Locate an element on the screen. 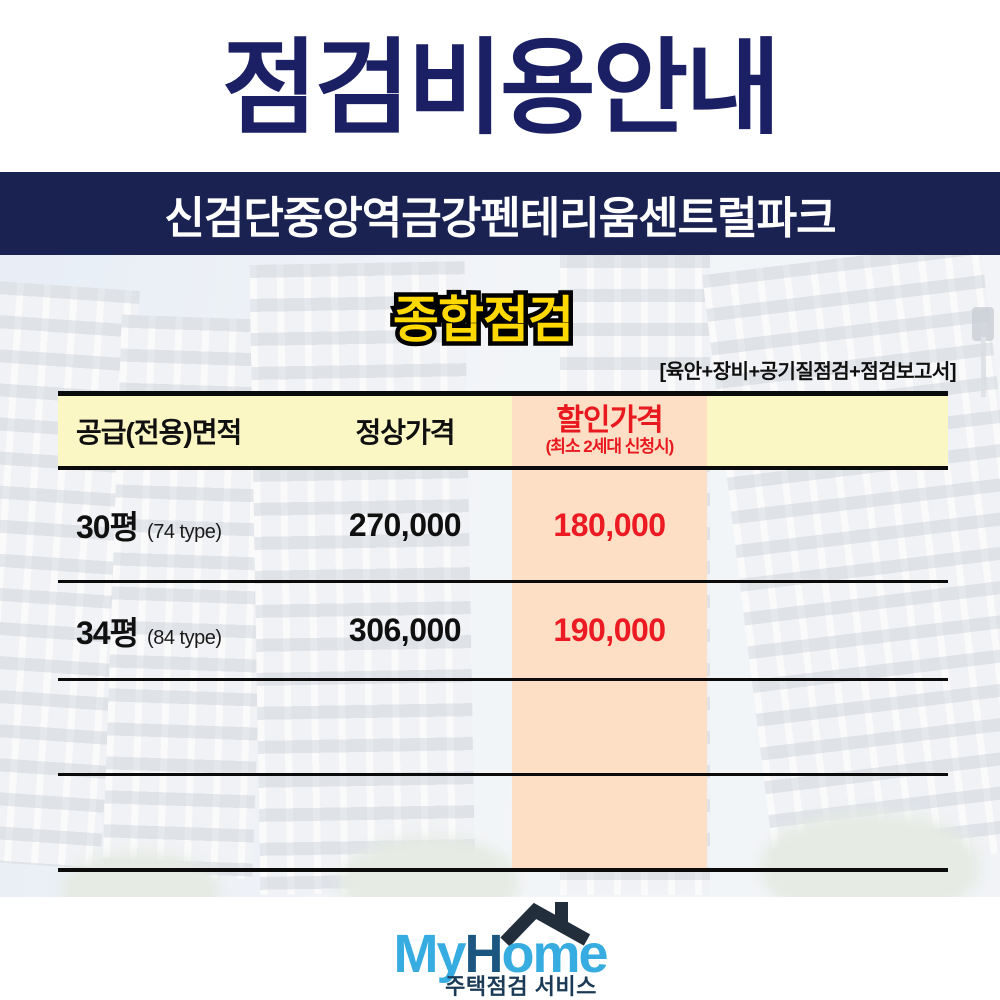 The height and width of the screenshot is (1000, 1000). row-area-cell: 34평 (84 type) is located at coordinates (189, 631).